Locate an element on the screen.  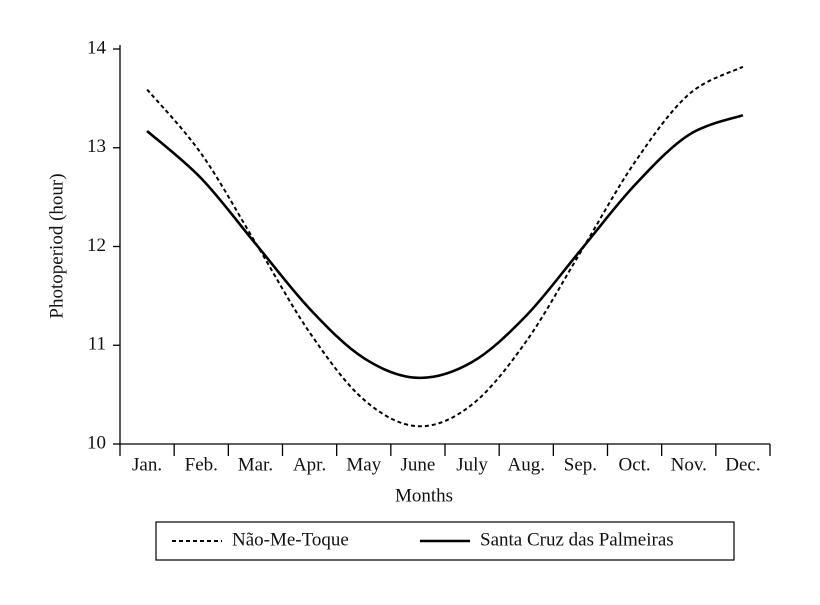
x-tick-label: Dec. is located at coordinates (742, 464).